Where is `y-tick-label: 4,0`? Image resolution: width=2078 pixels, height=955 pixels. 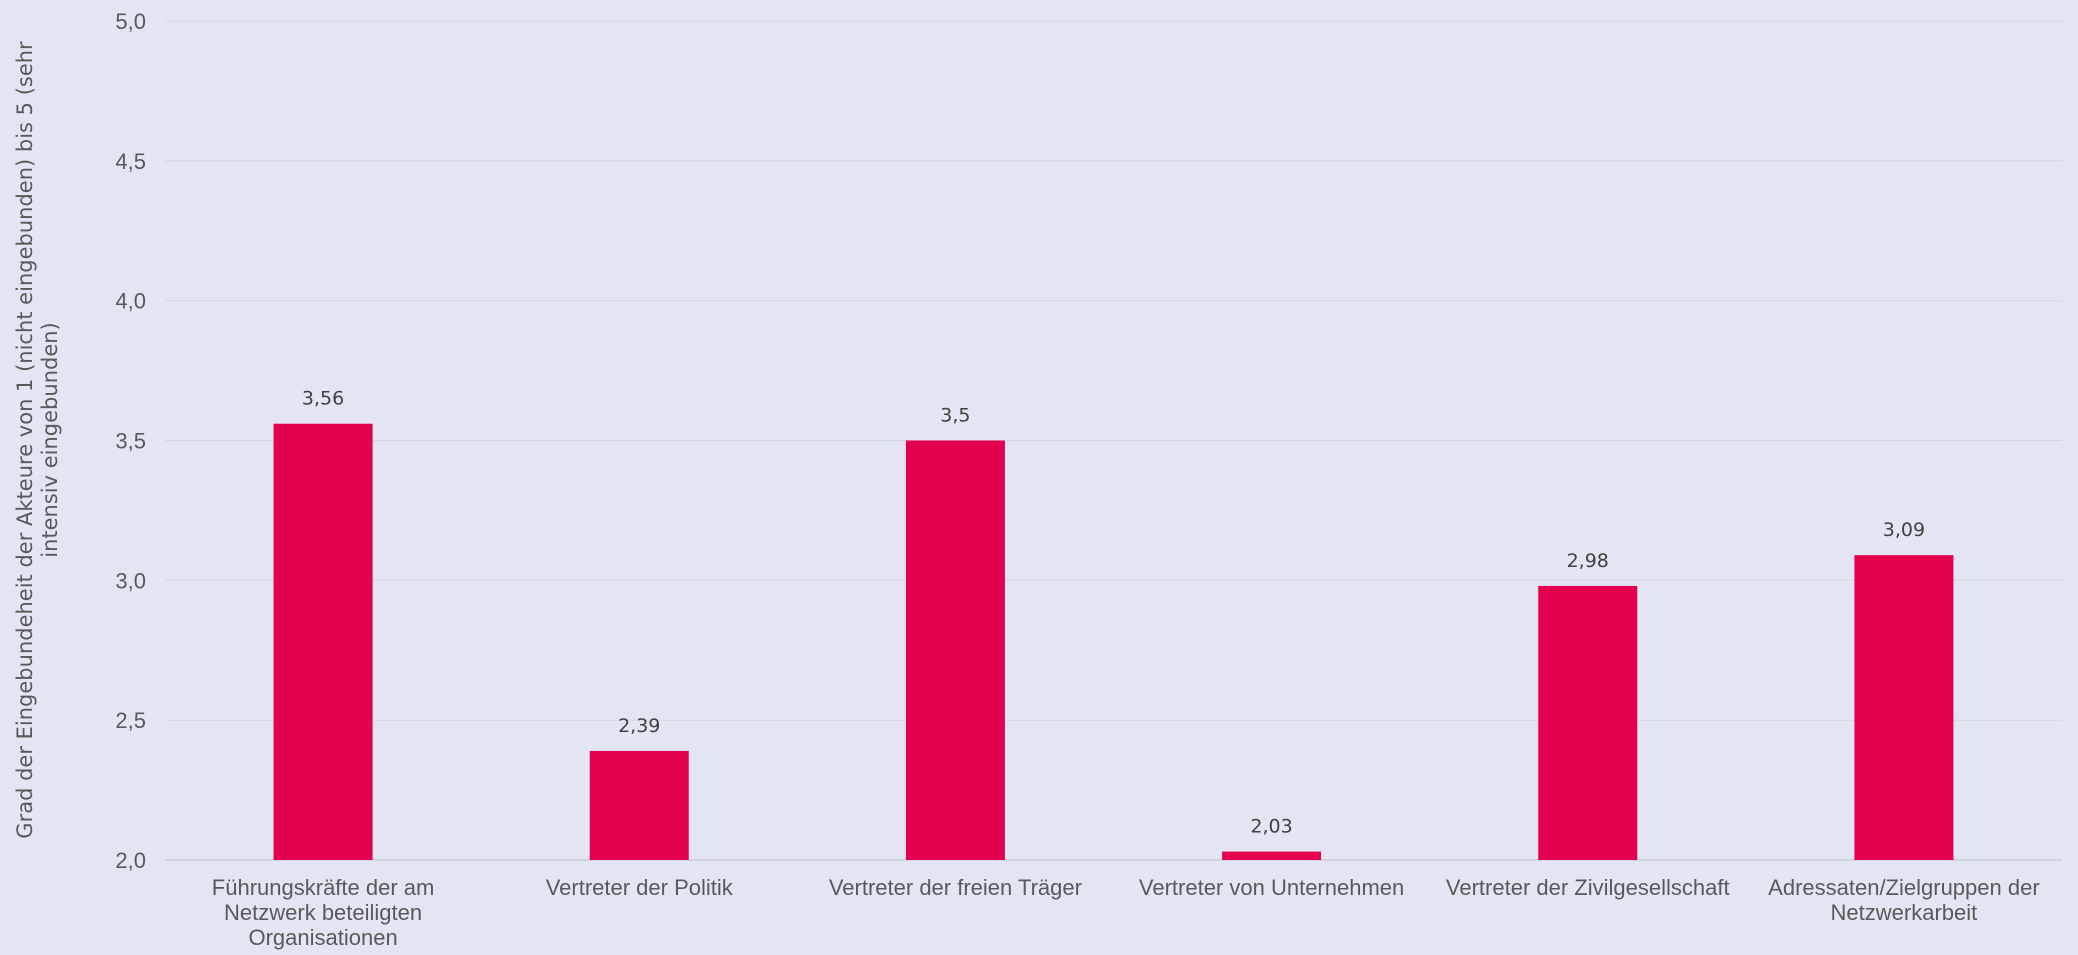 y-tick-label: 4,0 is located at coordinates (130, 301).